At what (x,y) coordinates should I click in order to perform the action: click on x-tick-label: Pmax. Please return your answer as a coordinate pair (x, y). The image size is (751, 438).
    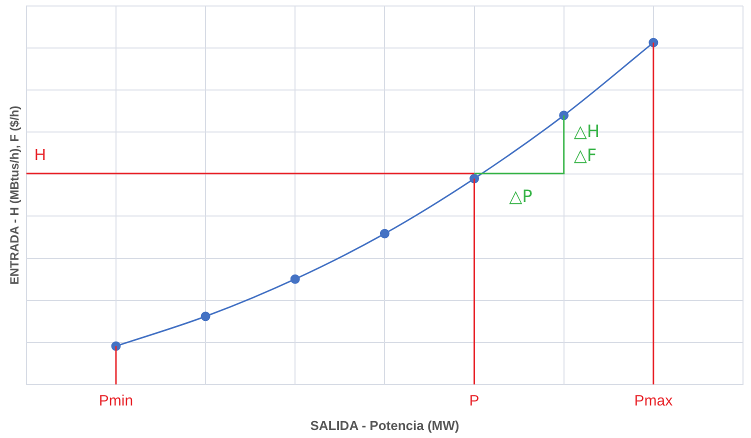
    Looking at the image, I should click on (654, 401).